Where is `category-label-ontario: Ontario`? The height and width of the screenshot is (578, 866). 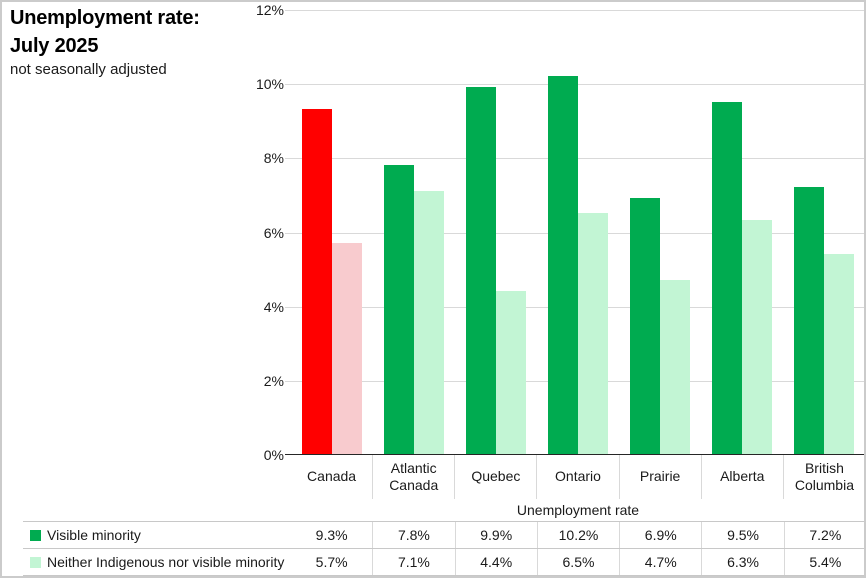 category-label-ontario: Ontario is located at coordinates (578, 477).